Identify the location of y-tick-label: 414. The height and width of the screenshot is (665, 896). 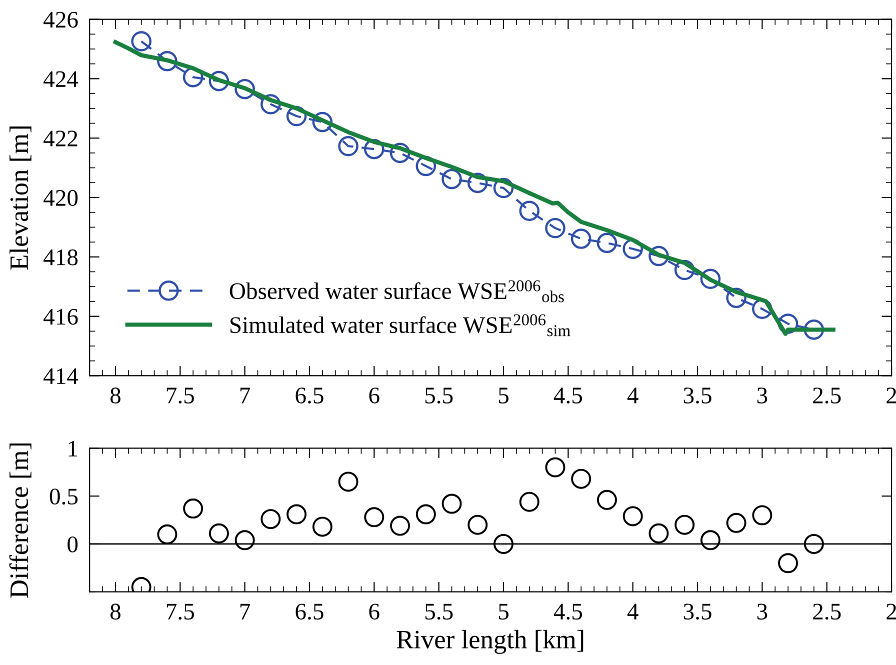
(61, 376).